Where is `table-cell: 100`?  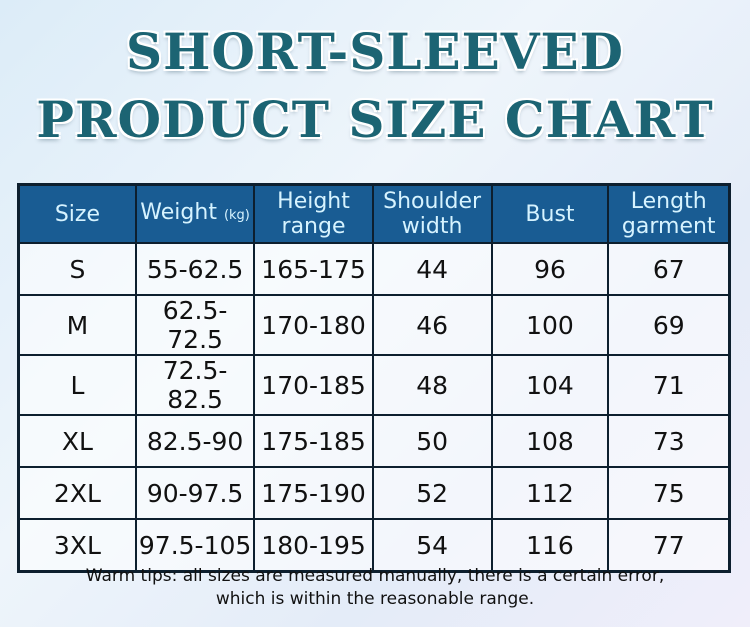
table-cell: 100 is located at coordinates (550, 325).